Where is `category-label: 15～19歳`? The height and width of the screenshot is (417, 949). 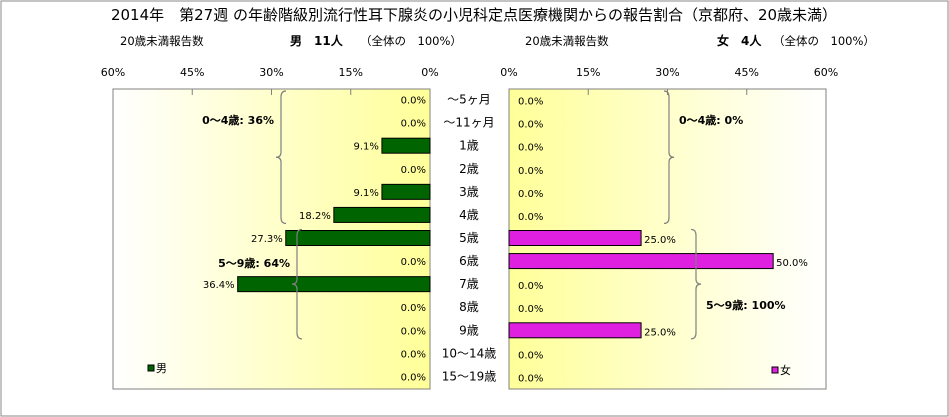
category-label: 15～19歳 is located at coordinates (469, 376).